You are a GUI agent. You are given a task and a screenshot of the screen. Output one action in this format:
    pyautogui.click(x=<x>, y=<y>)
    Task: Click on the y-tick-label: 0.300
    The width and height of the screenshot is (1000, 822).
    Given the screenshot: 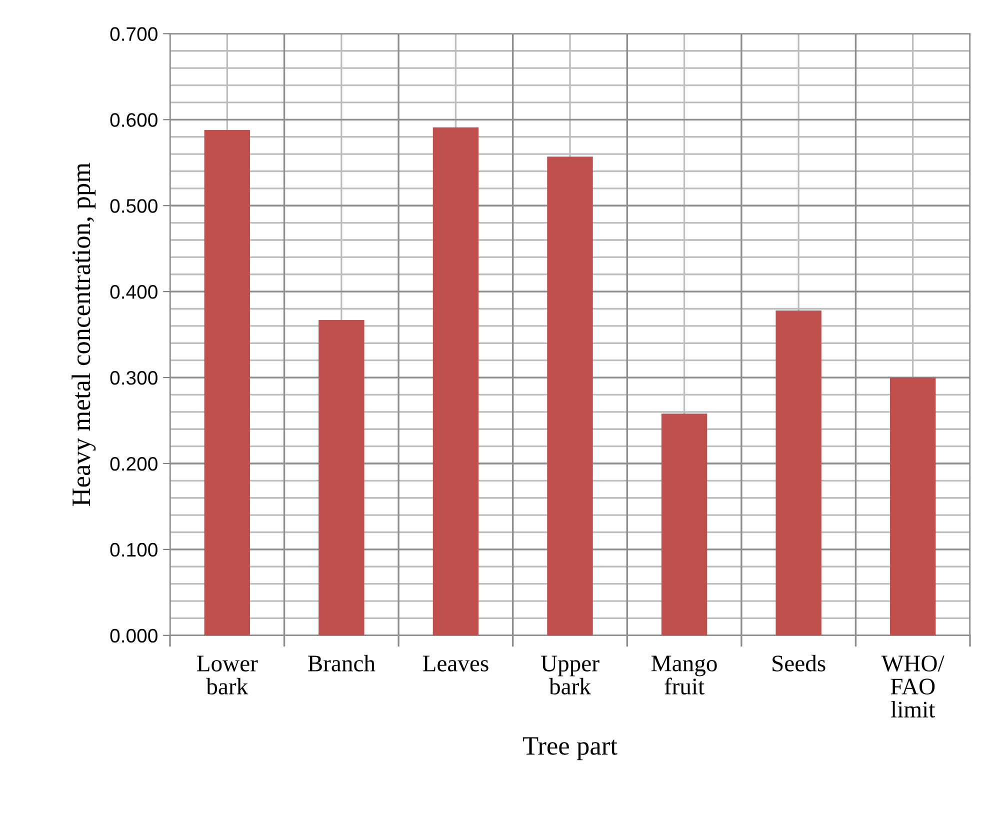 What is the action you would take?
    pyautogui.click(x=134, y=378)
    